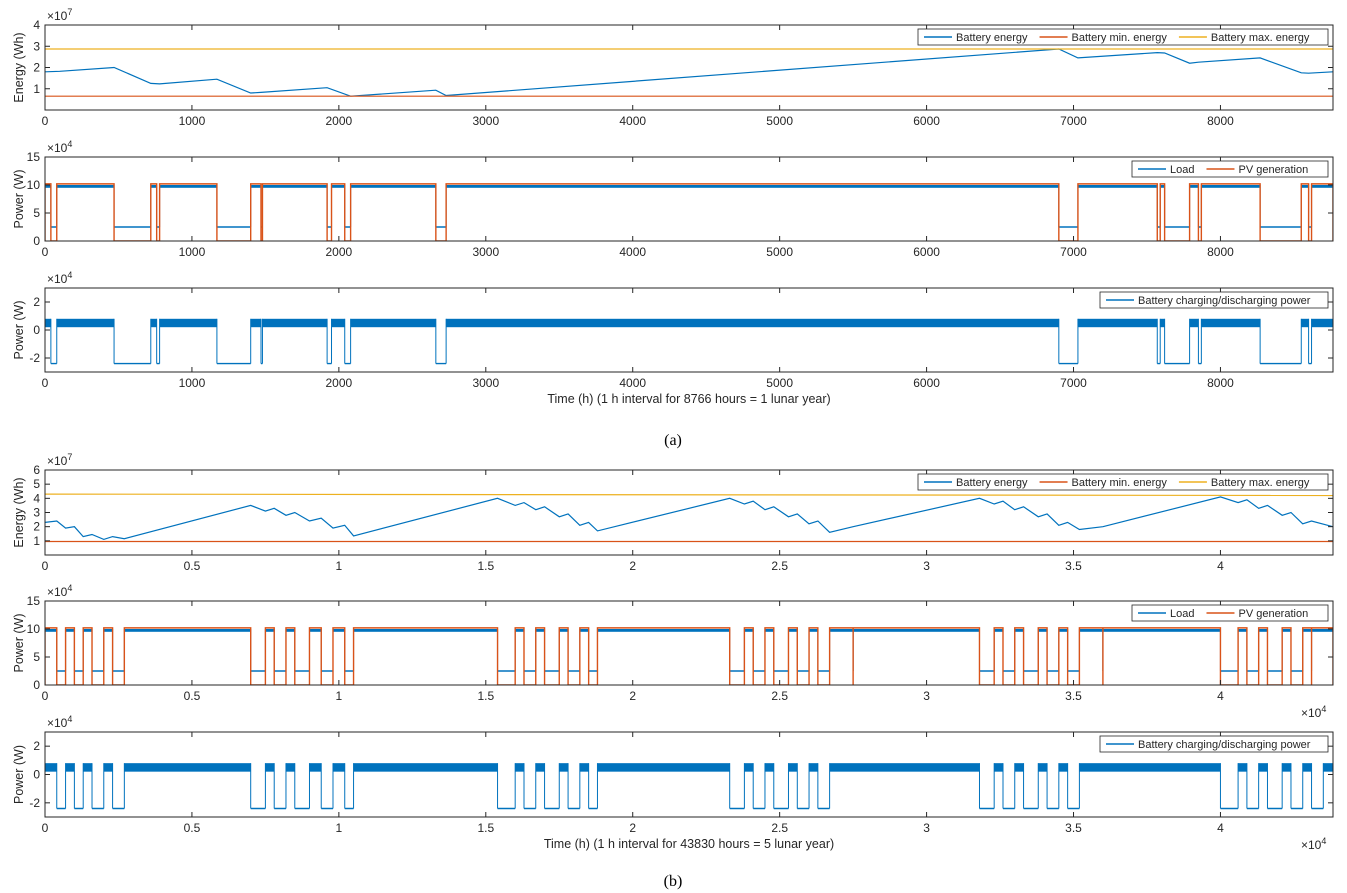 The height and width of the screenshot is (893, 1347). What do you see at coordinates (1273, 170) in the screenshot?
I see `legend-label-a2-1: PV generation` at bounding box center [1273, 170].